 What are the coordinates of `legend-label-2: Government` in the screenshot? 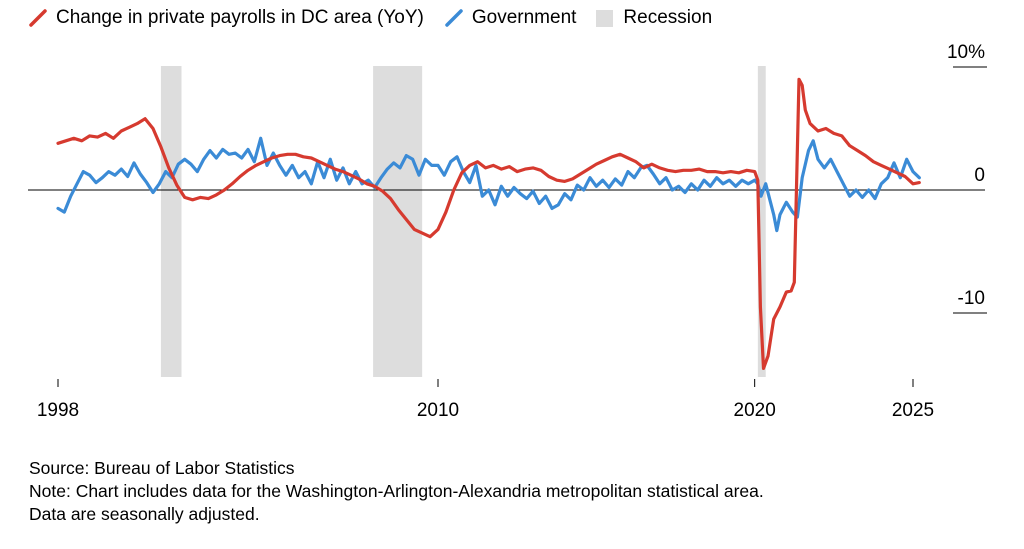 It's located at (524, 17).